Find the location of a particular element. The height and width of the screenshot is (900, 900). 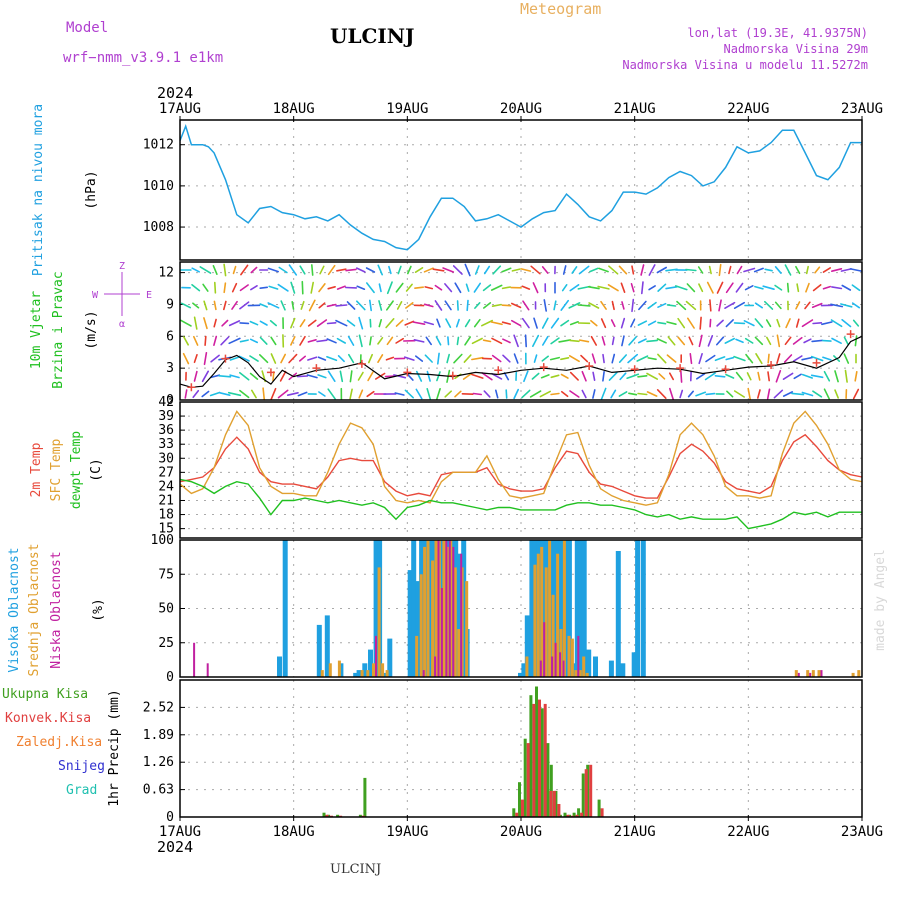

temperature-ytick-label: 42 is located at coordinates (166, 402).